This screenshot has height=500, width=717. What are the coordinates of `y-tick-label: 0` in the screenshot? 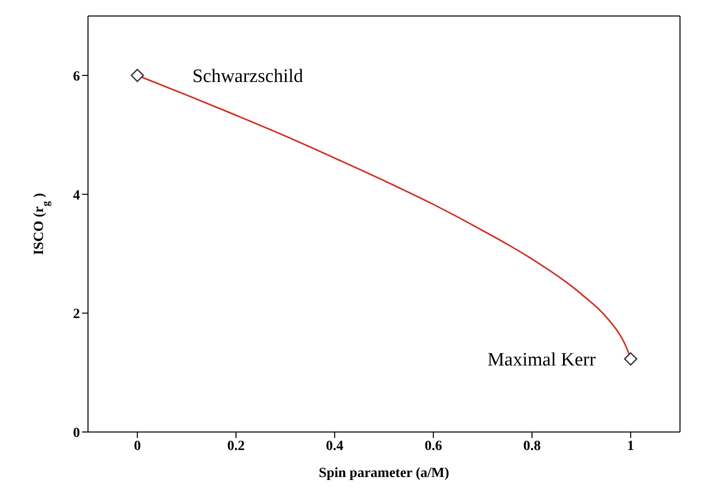 It's located at (76, 433).